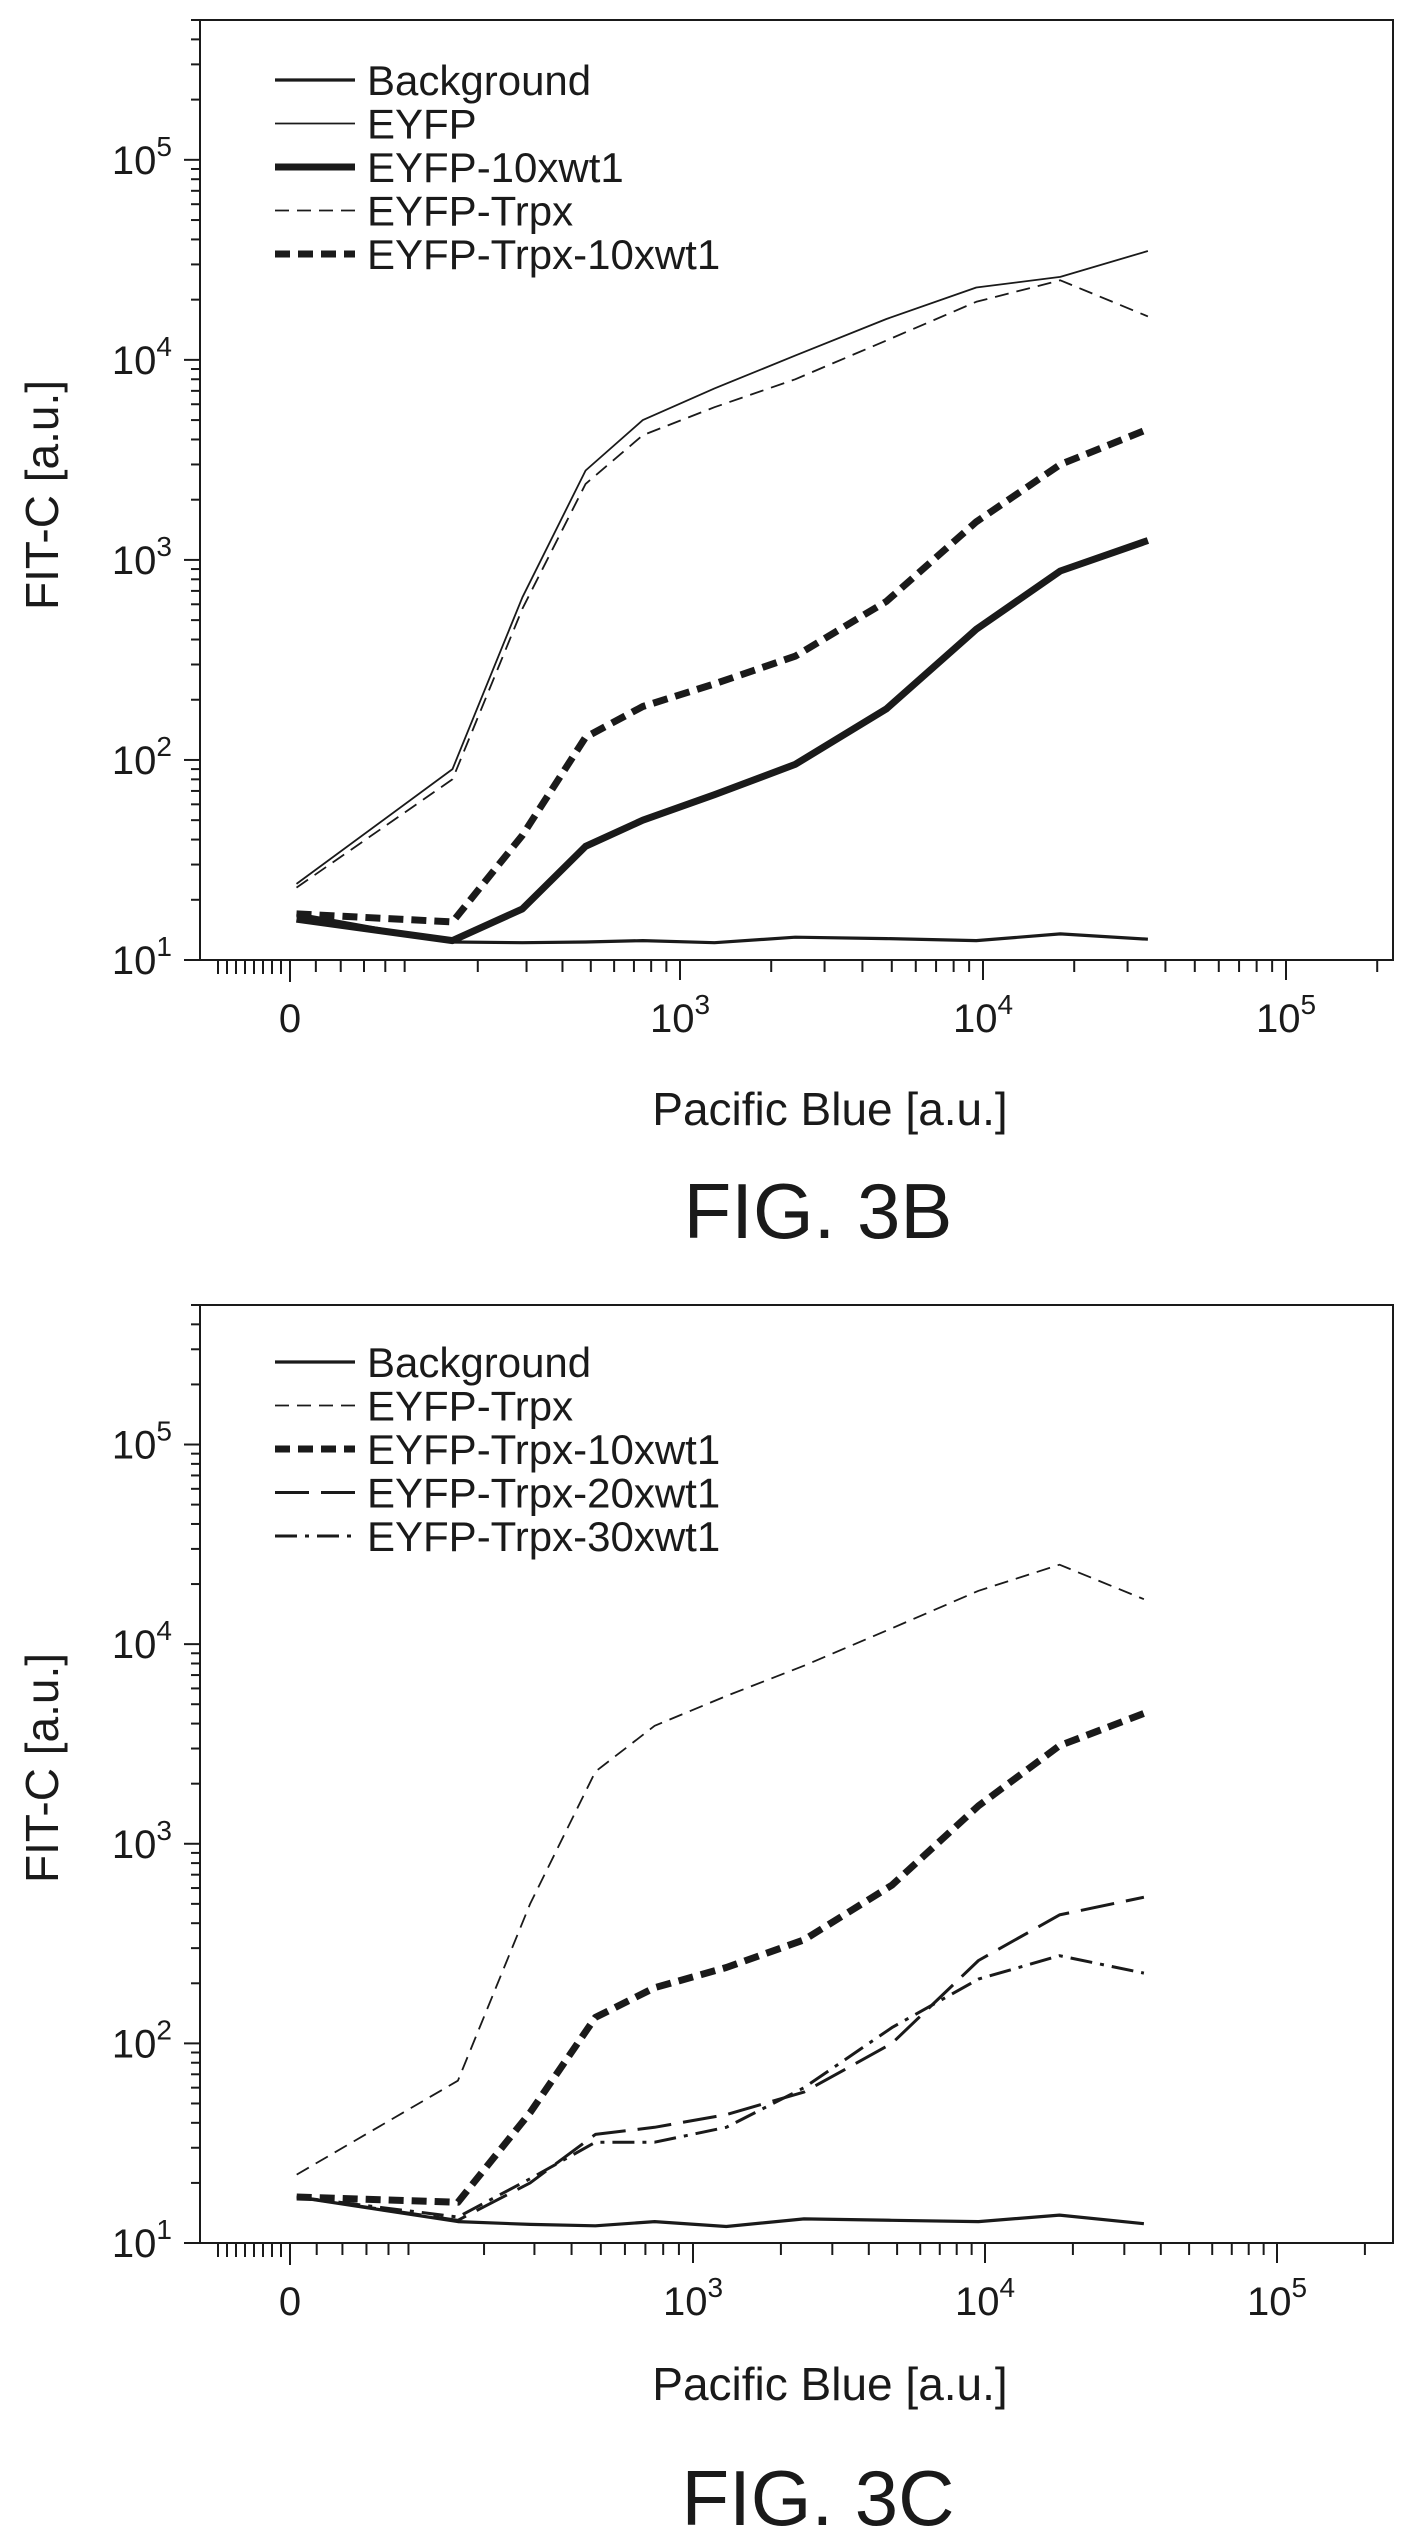  I want to click on legend-label: EYFP-Trpx-20xwt1, so click(543, 1493).